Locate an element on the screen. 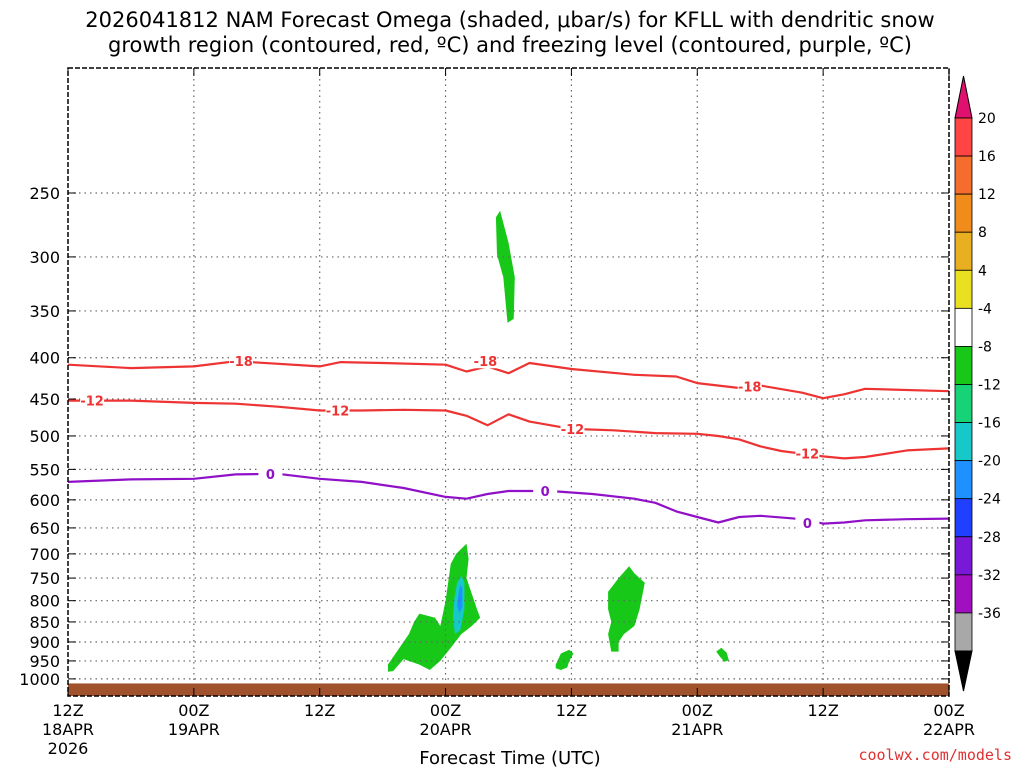 Image resolution: width=1024 pixels, height=768 pixels. colorbar-label: -20 is located at coordinates (989, 462).